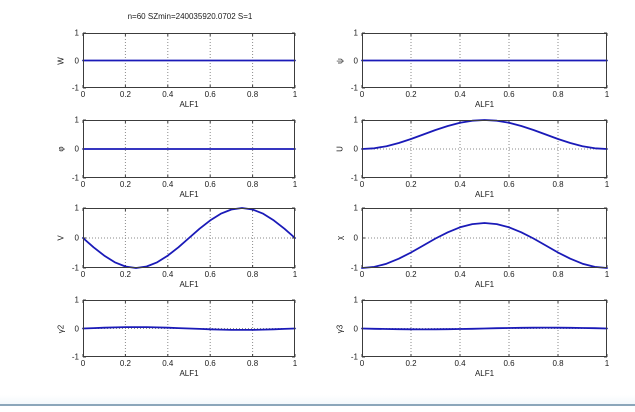 This screenshot has width=635, height=412. Describe the element at coordinates (317, 400) in the screenshot. I see `window-bottom-border` at that location.